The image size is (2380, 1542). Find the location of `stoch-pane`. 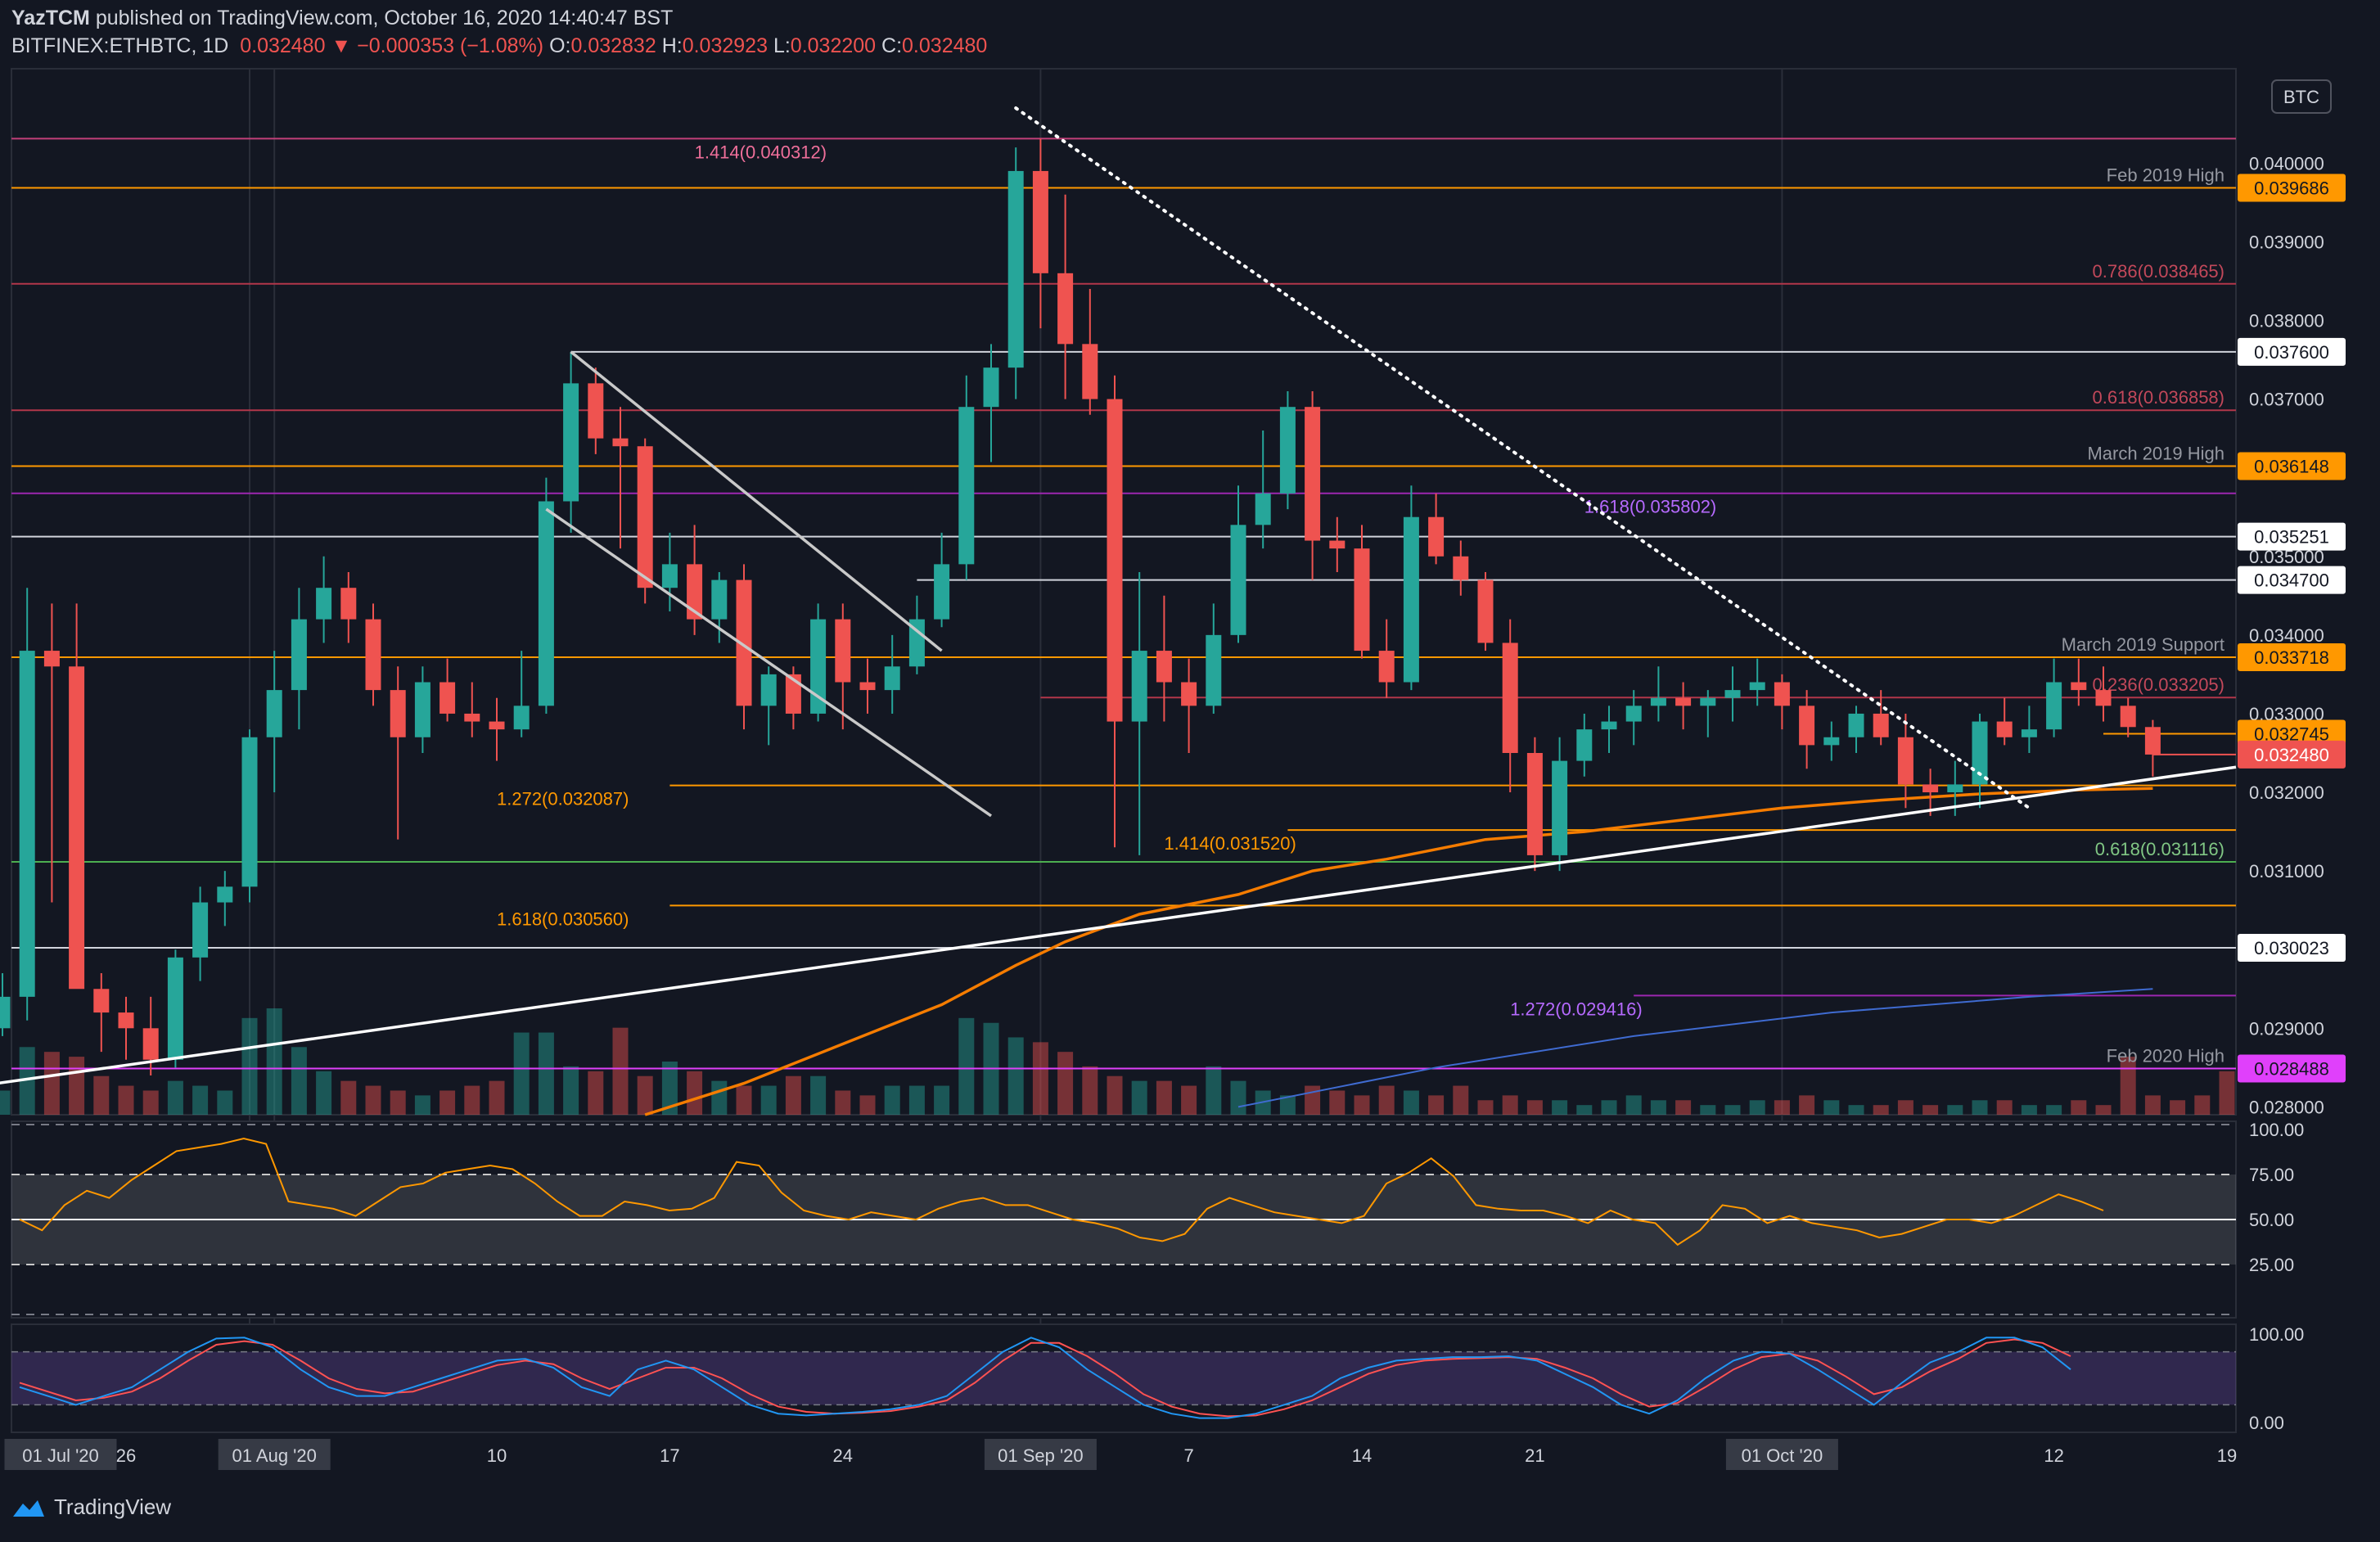

stoch-pane is located at coordinates (1124, 1378).